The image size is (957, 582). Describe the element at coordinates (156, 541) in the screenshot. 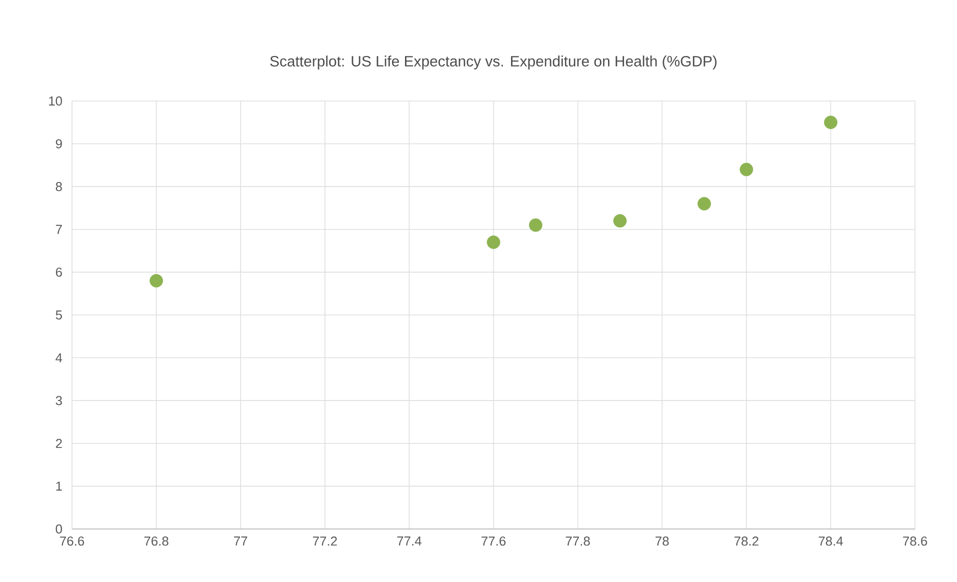

I see `x-tick-label: 76.8` at that location.